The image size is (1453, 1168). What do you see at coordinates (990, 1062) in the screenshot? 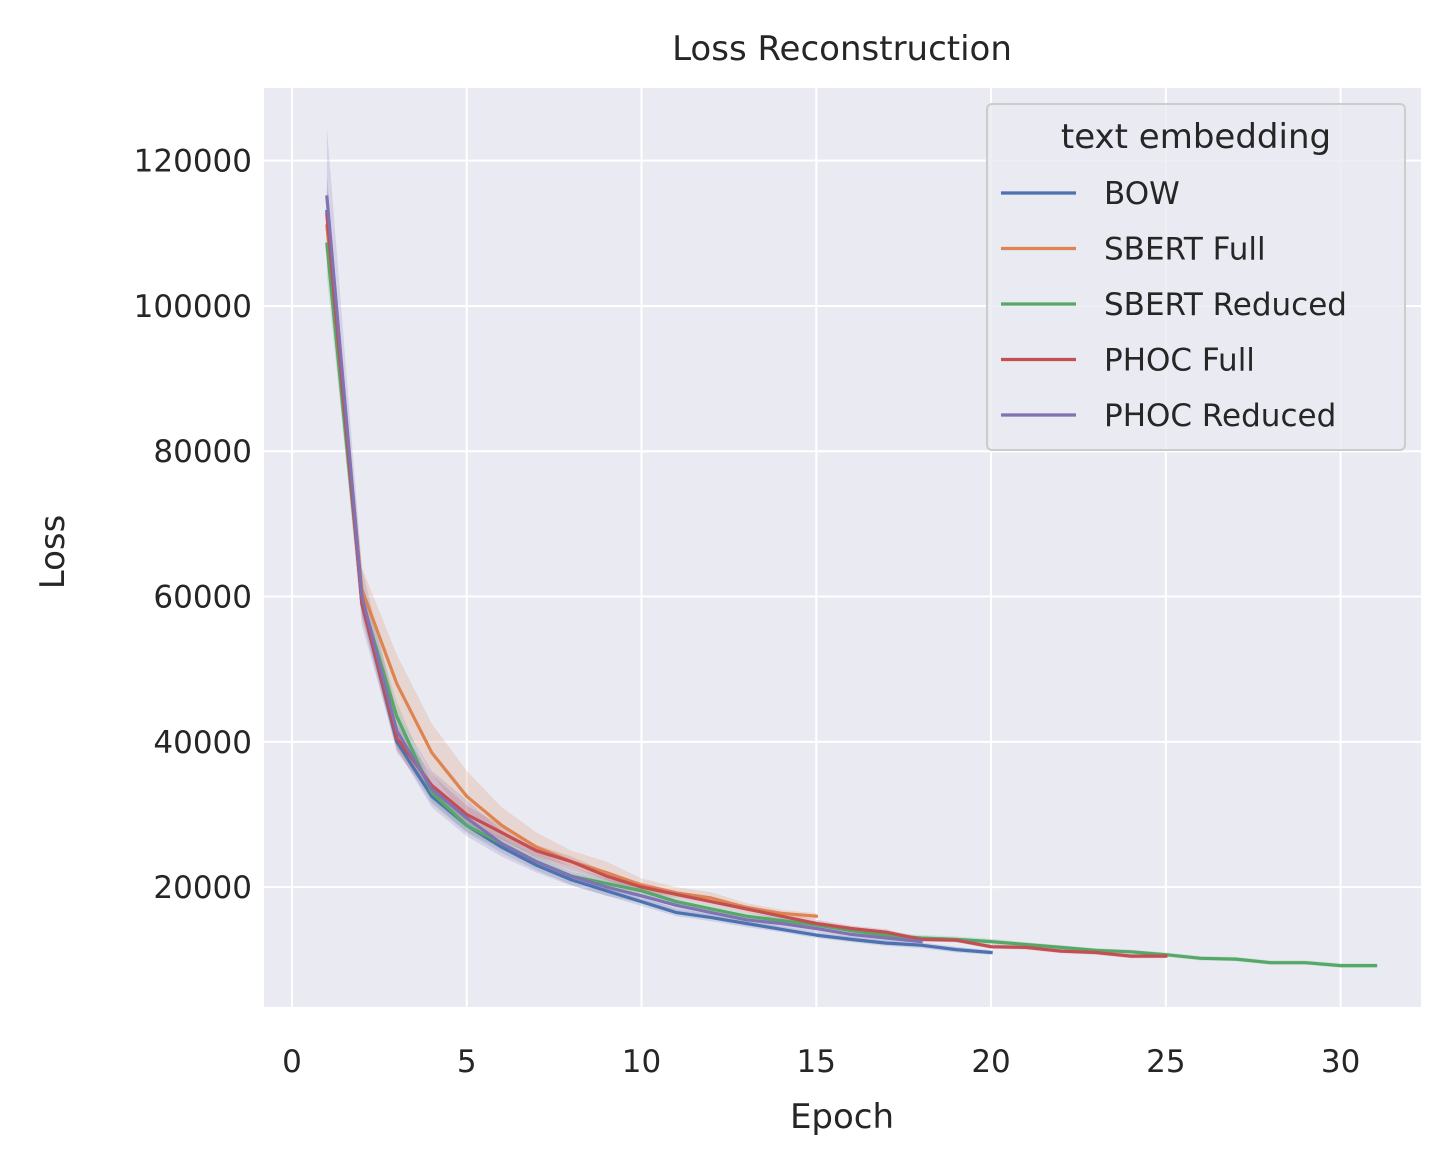
I see `x-tick-label: 20` at bounding box center [990, 1062].